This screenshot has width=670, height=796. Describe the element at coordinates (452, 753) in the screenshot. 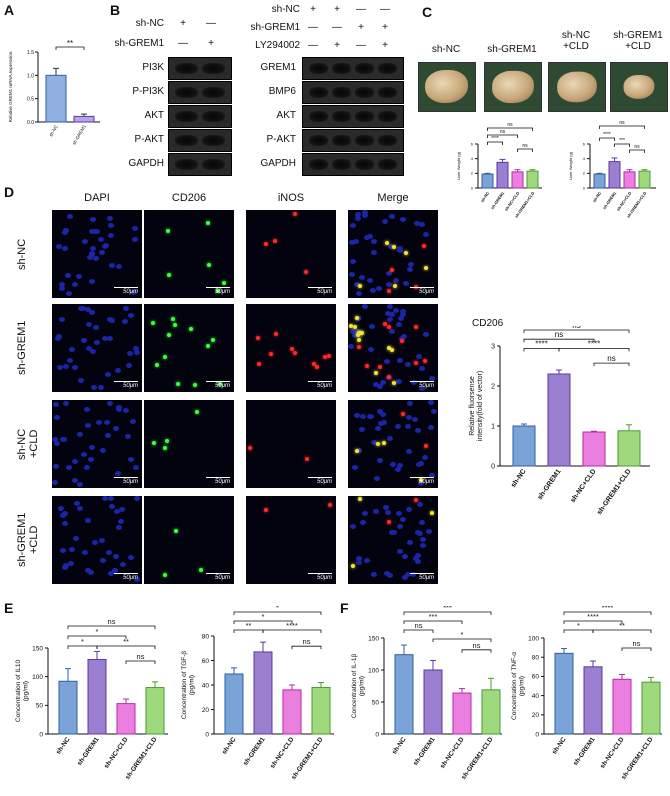

I see `x-tick-label: sh-NC+CLD` at that location.